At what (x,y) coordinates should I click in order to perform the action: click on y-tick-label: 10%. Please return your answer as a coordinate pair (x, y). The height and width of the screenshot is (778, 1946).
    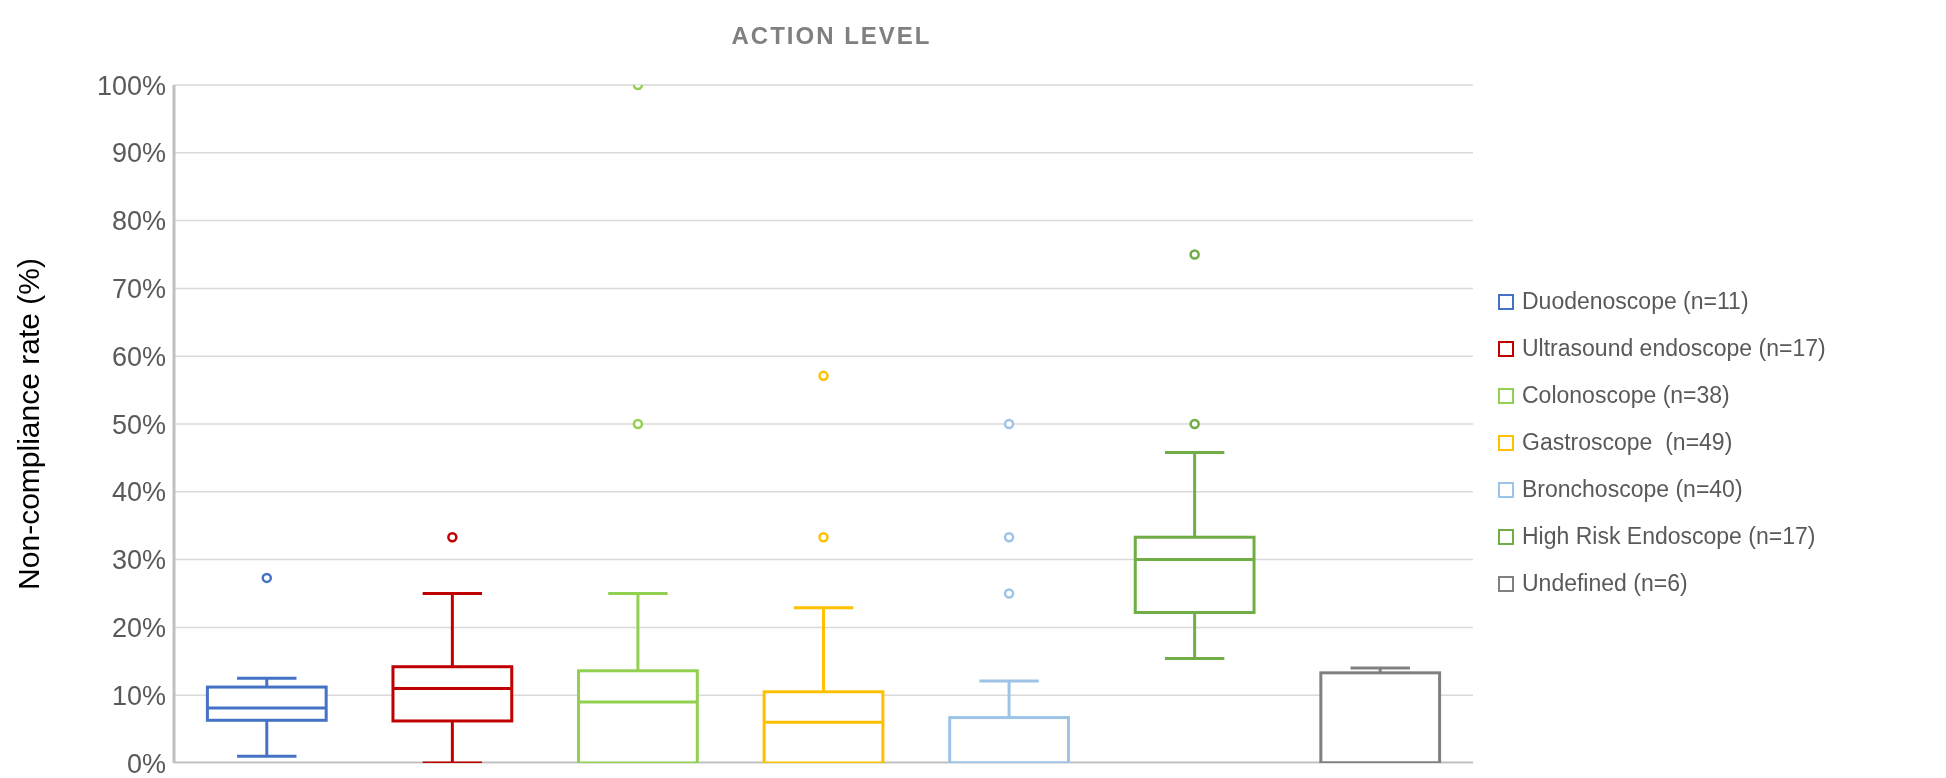
    Looking at the image, I should click on (138, 695).